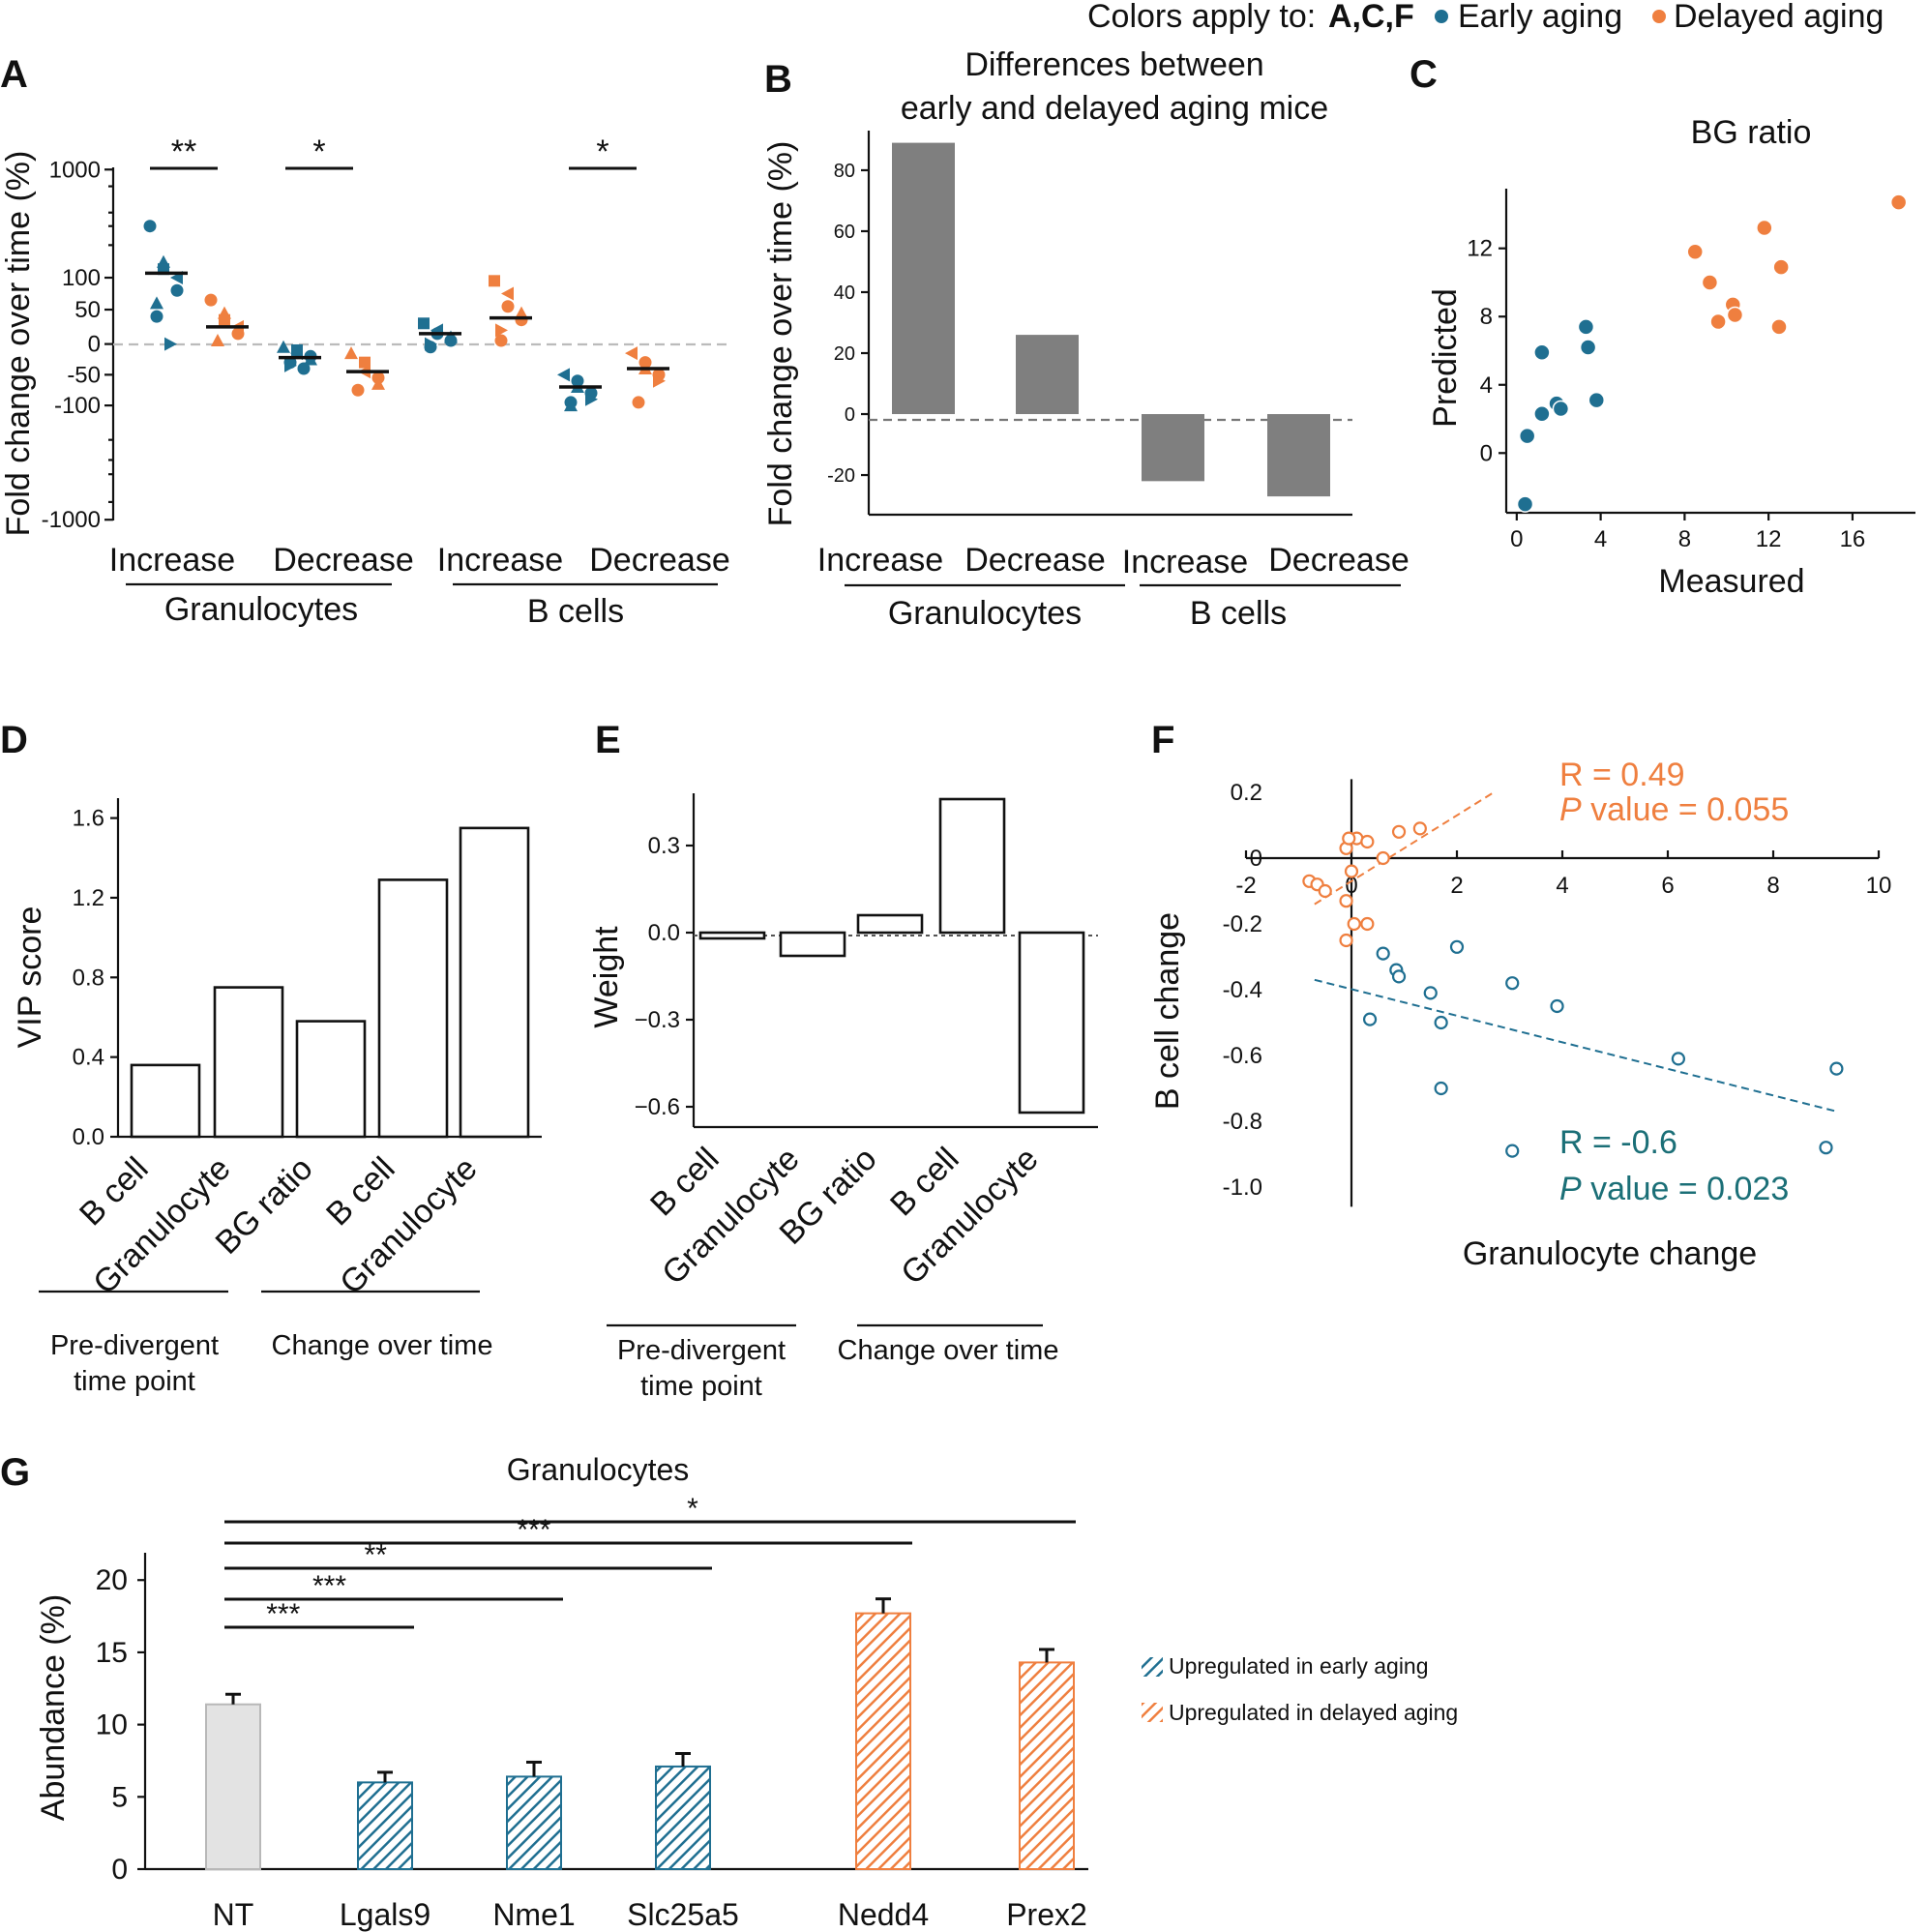  What do you see at coordinates (120, 1870) in the screenshot?
I see `panel-g-y-tick-label: 0` at bounding box center [120, 1870].